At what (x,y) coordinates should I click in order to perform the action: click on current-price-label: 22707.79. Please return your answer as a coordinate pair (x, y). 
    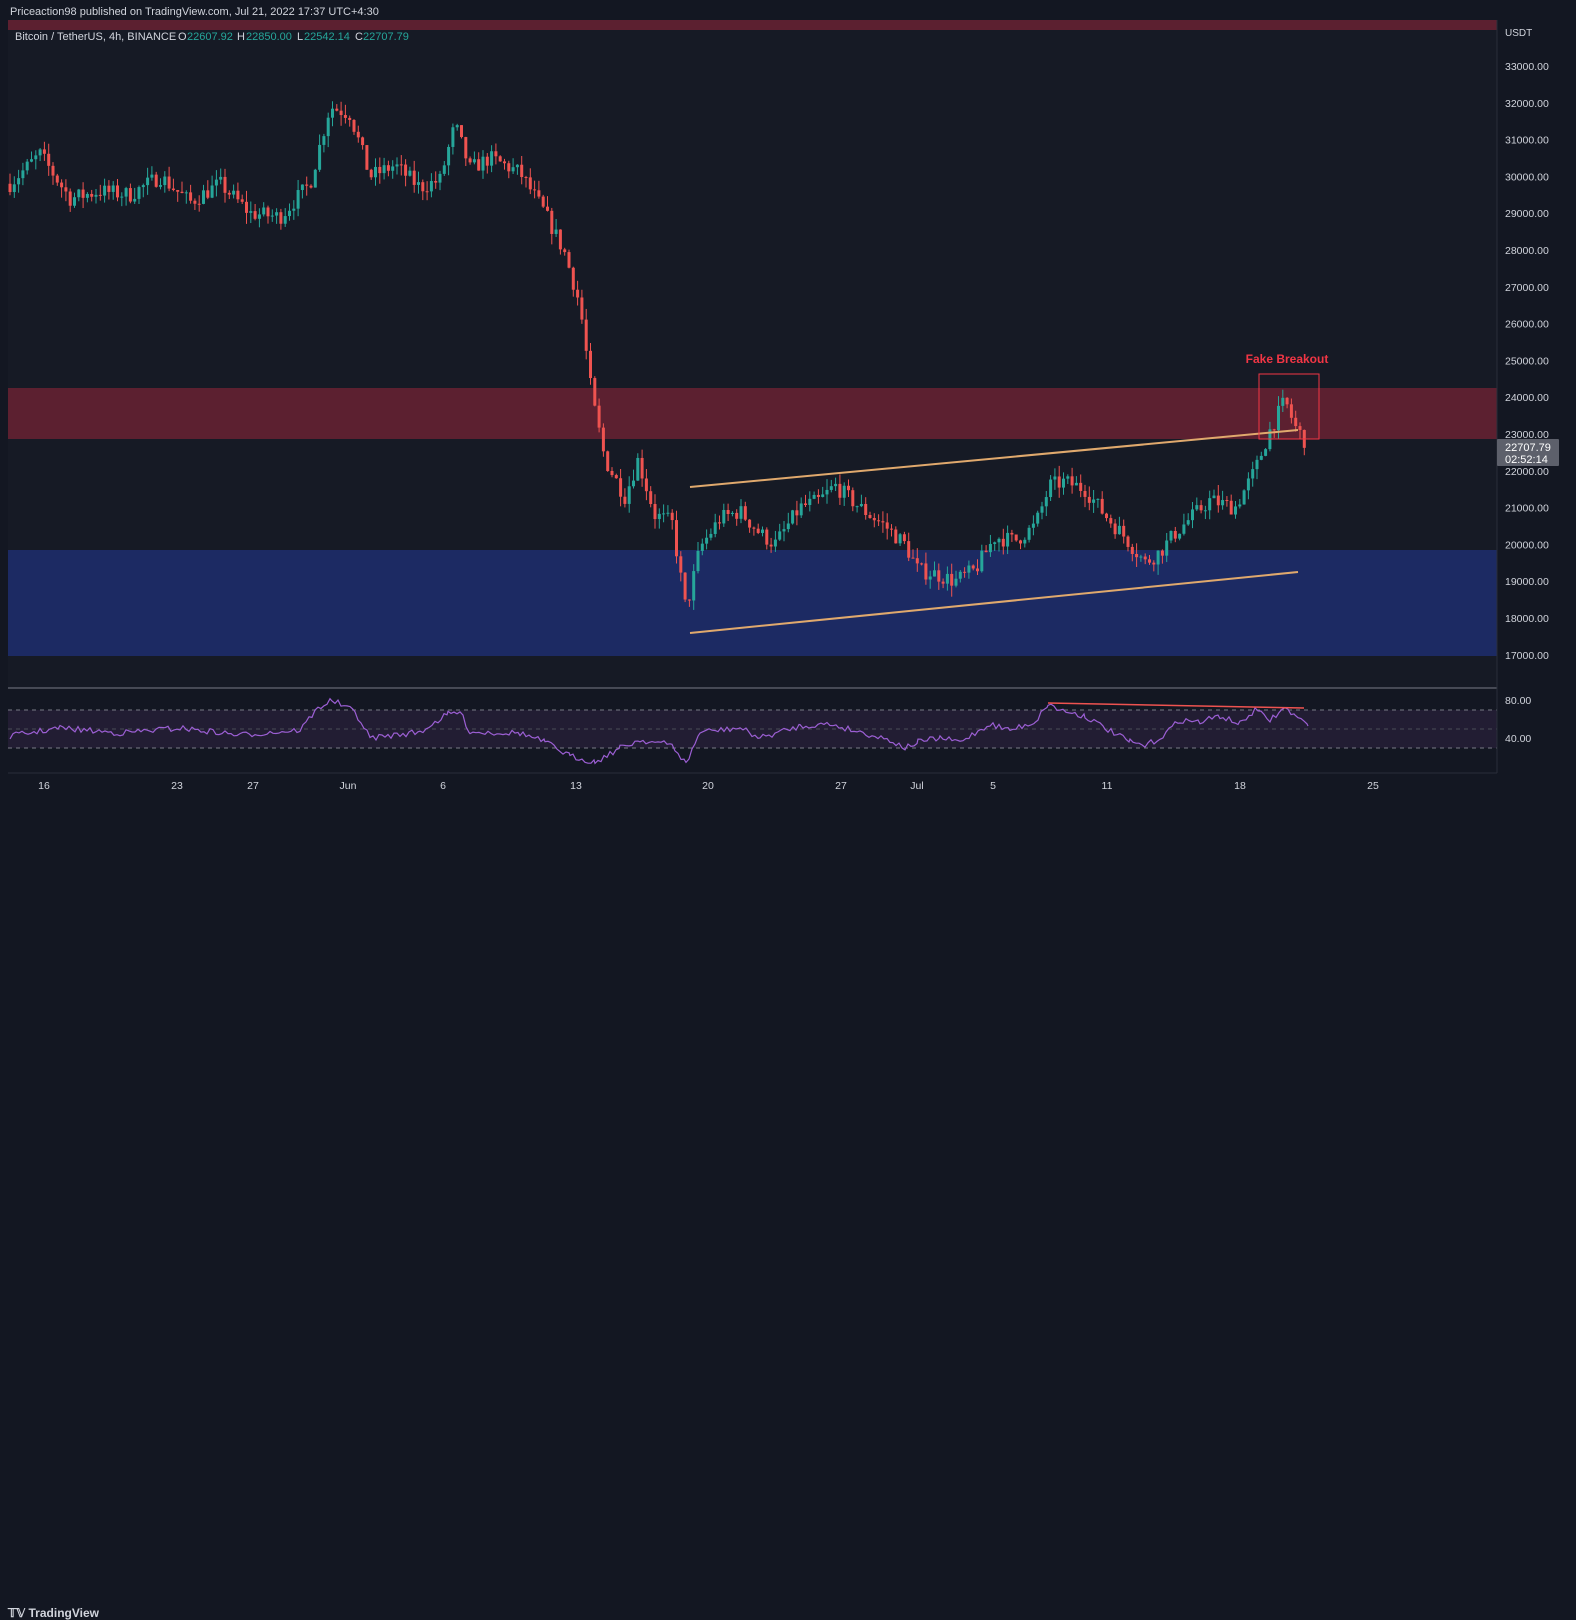
    Looking at the image, I should click on (1528, 448).